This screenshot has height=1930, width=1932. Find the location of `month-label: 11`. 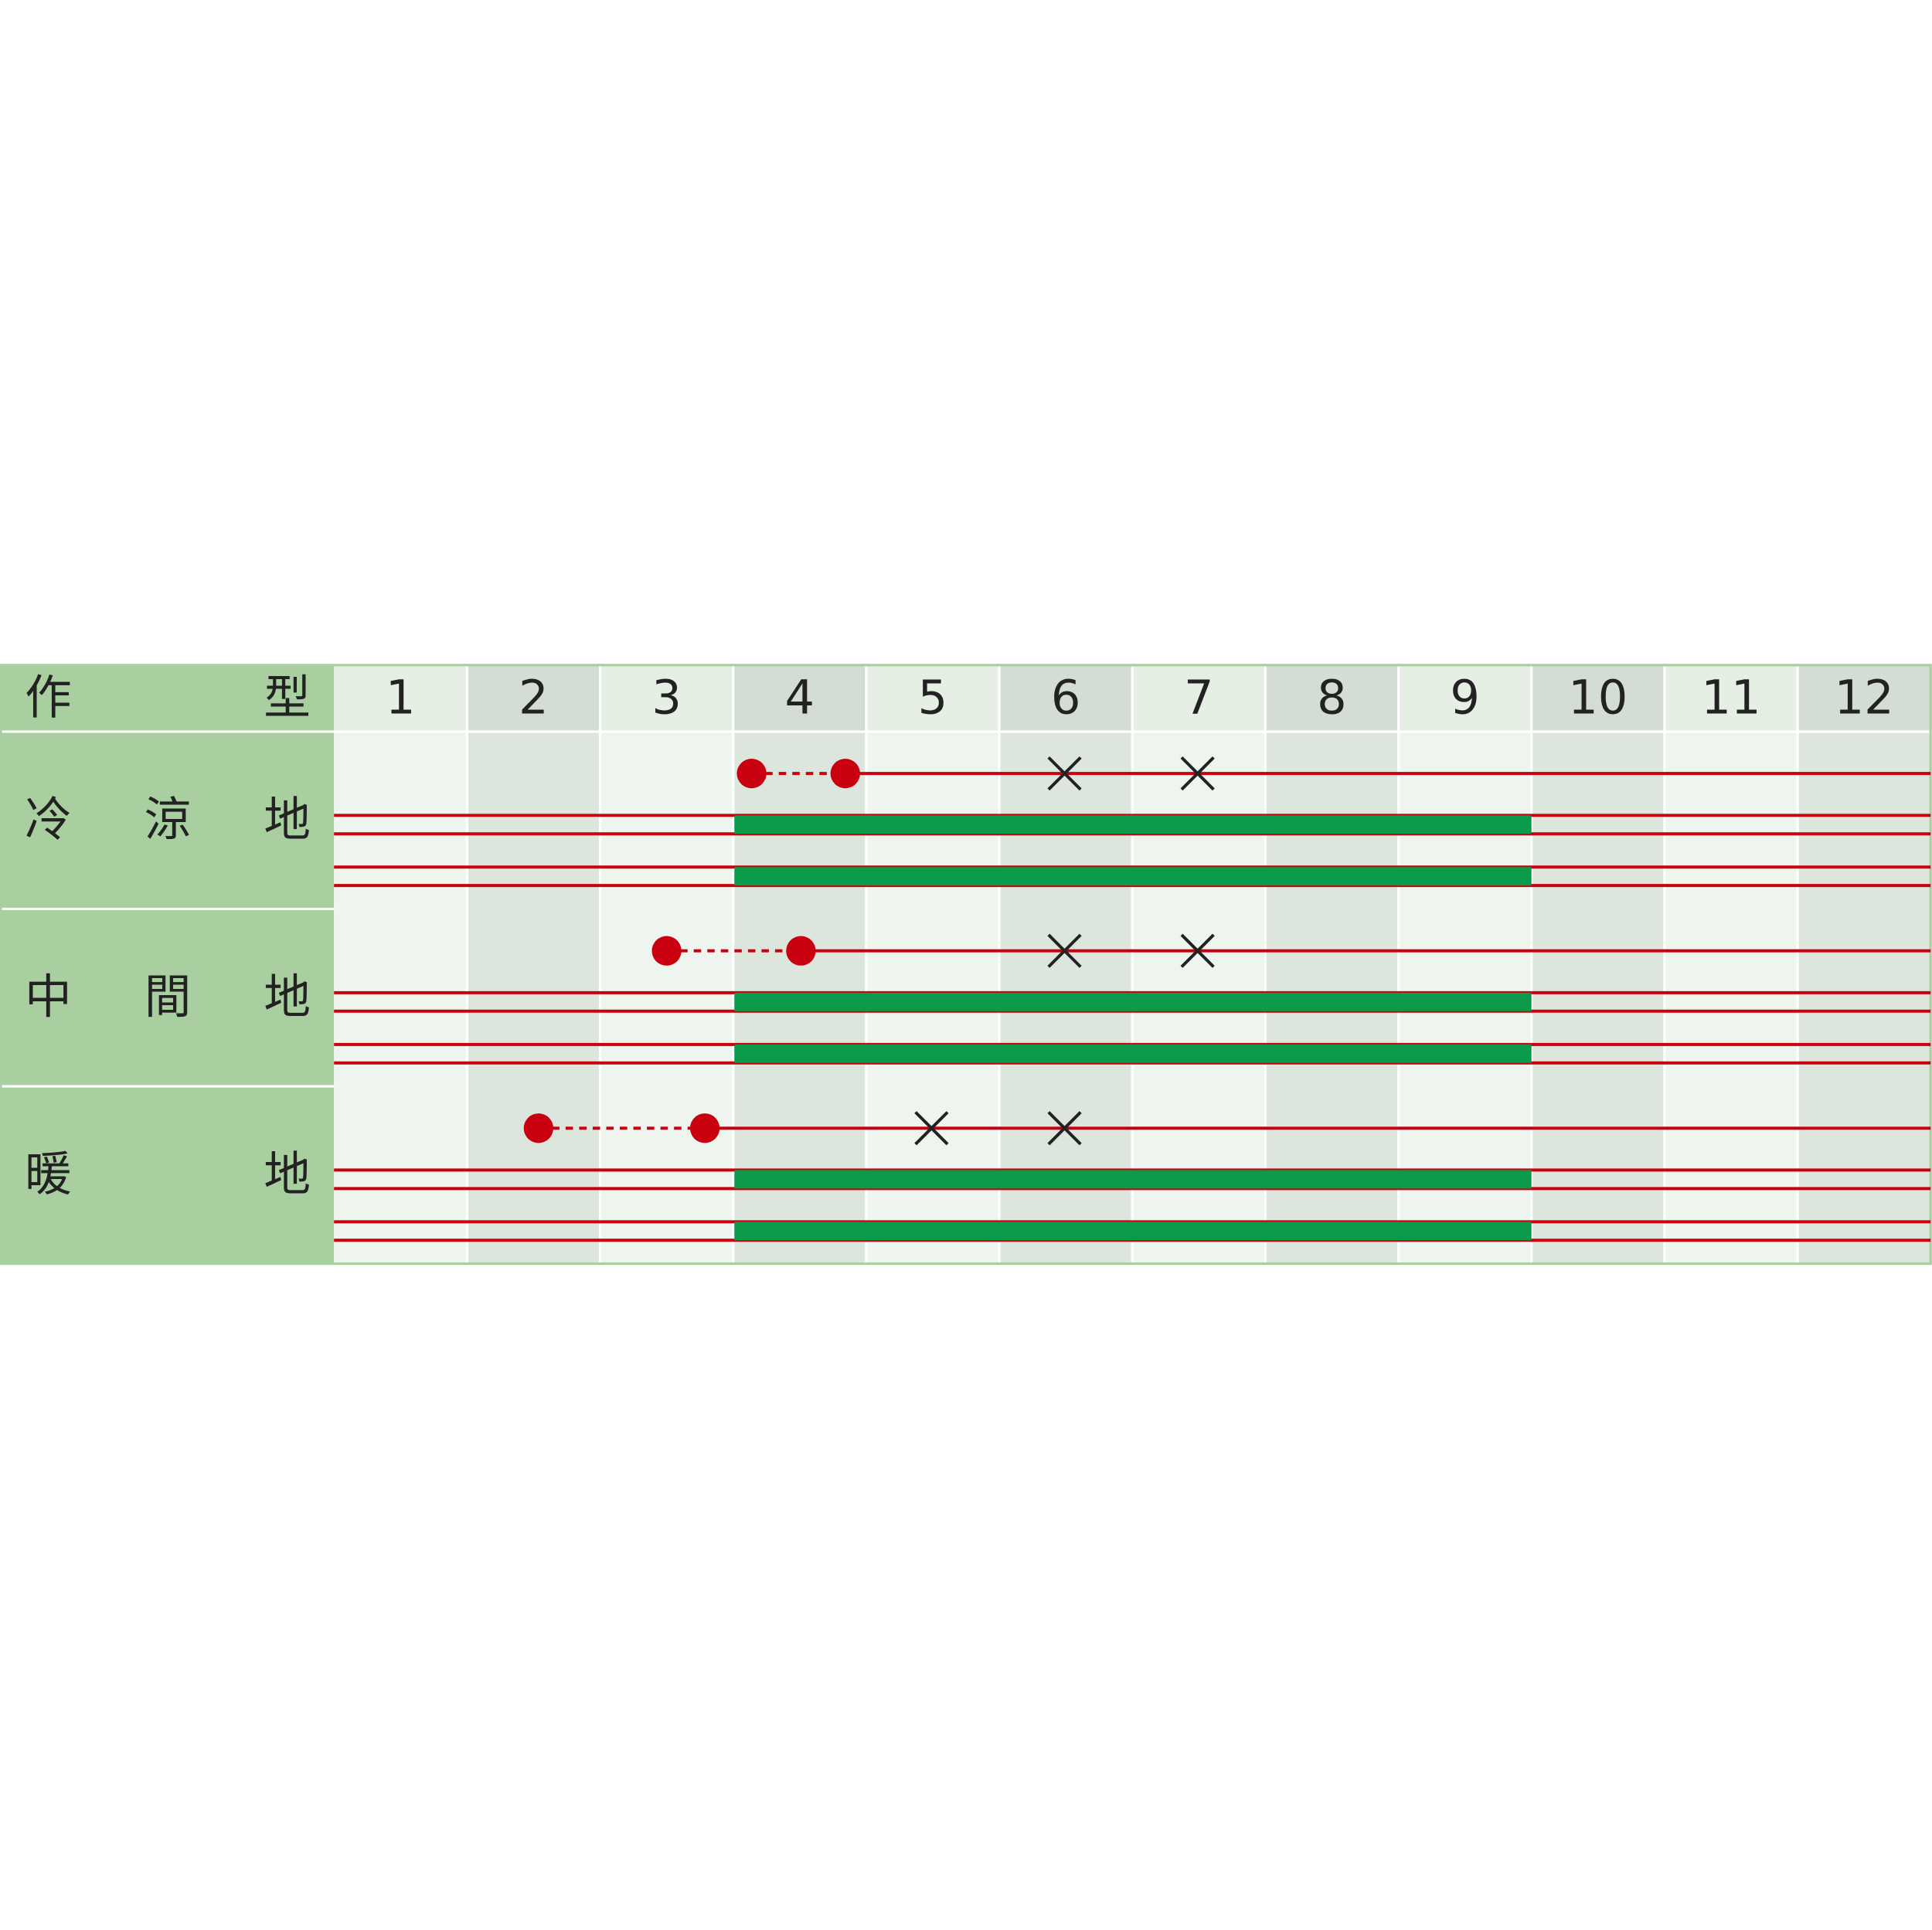

month-label: 11 is located at coordinates (1730, 698).